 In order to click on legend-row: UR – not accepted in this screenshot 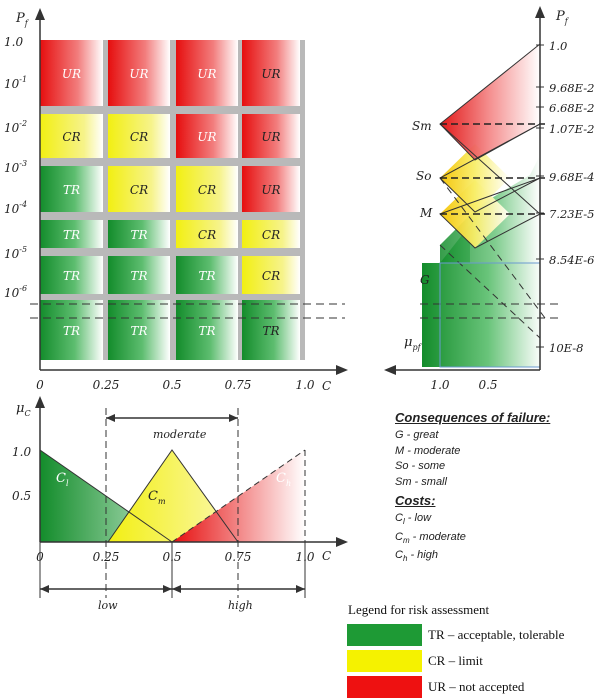, I will do `click(471, 687)`.